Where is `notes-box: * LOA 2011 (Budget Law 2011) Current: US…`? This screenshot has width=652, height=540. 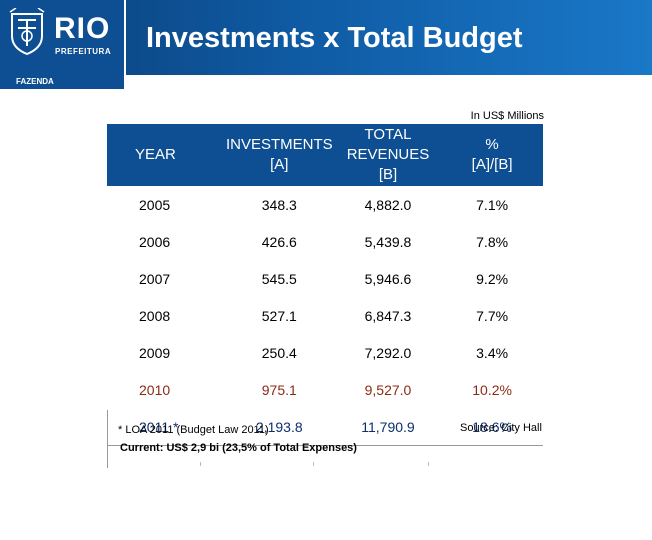 notes-box: * LOA 2011 (Budget Law 2011) Current: US… is located at coordinates (325, 439).